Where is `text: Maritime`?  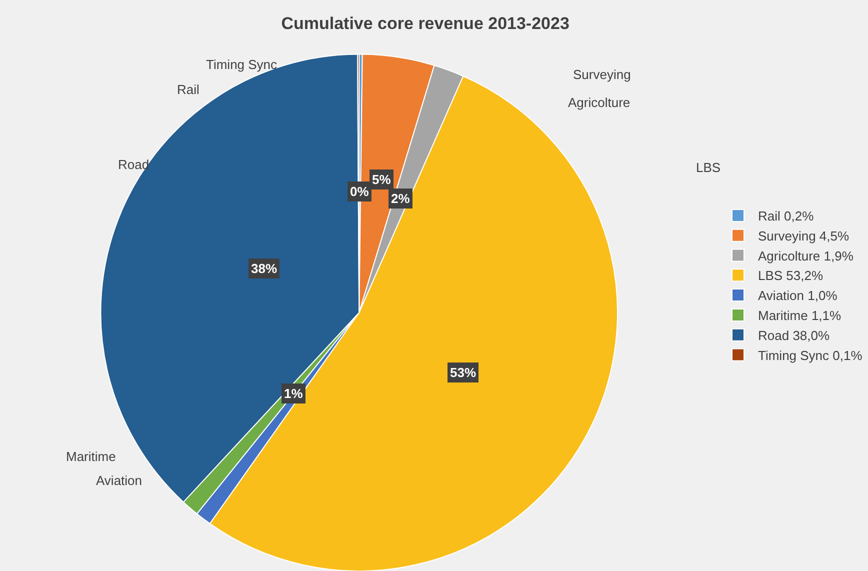
text: Maritime is located at coordinates (91, 456).